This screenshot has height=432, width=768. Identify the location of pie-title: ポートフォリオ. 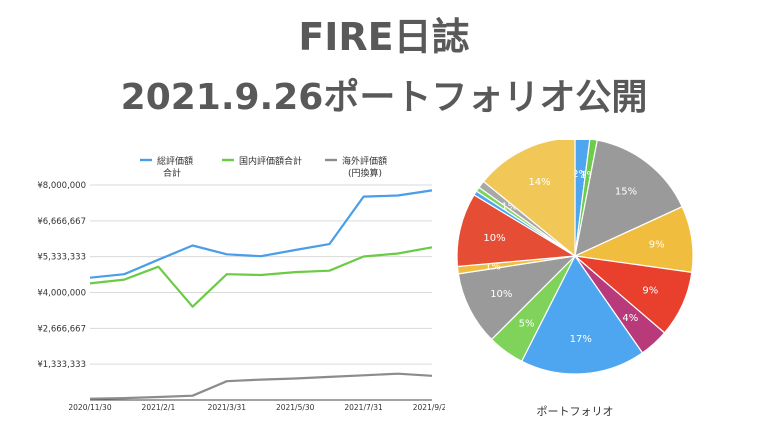
(575, 411).